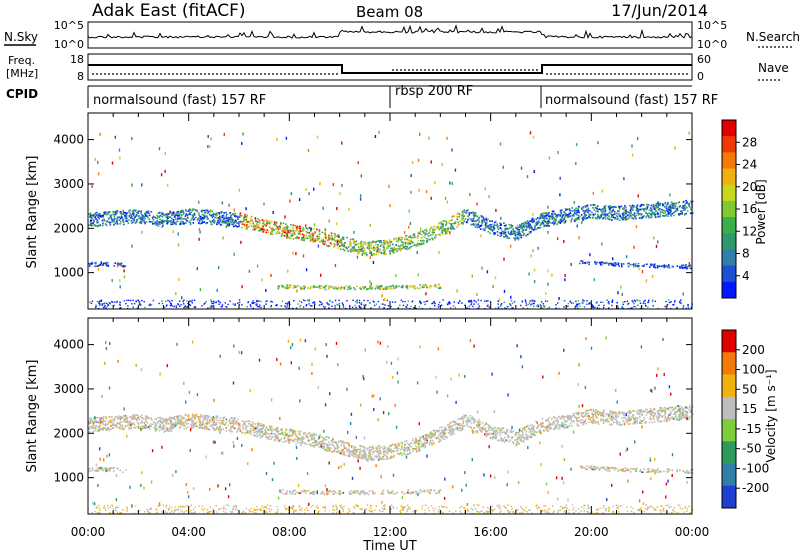 The image size is (800, 554). I want to click on colorbar-tick-label: 24, so click(749, 165).